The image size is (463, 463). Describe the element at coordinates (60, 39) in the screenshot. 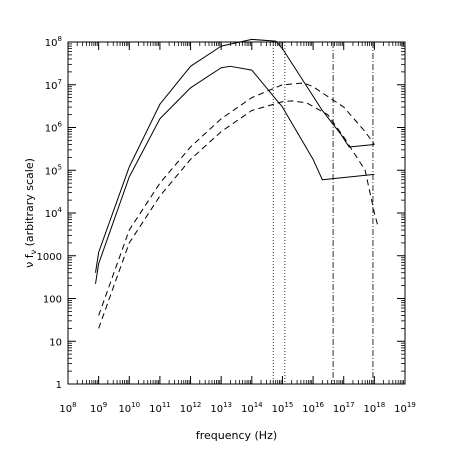

I see `y-tick-label-exponent: 8` at that location.